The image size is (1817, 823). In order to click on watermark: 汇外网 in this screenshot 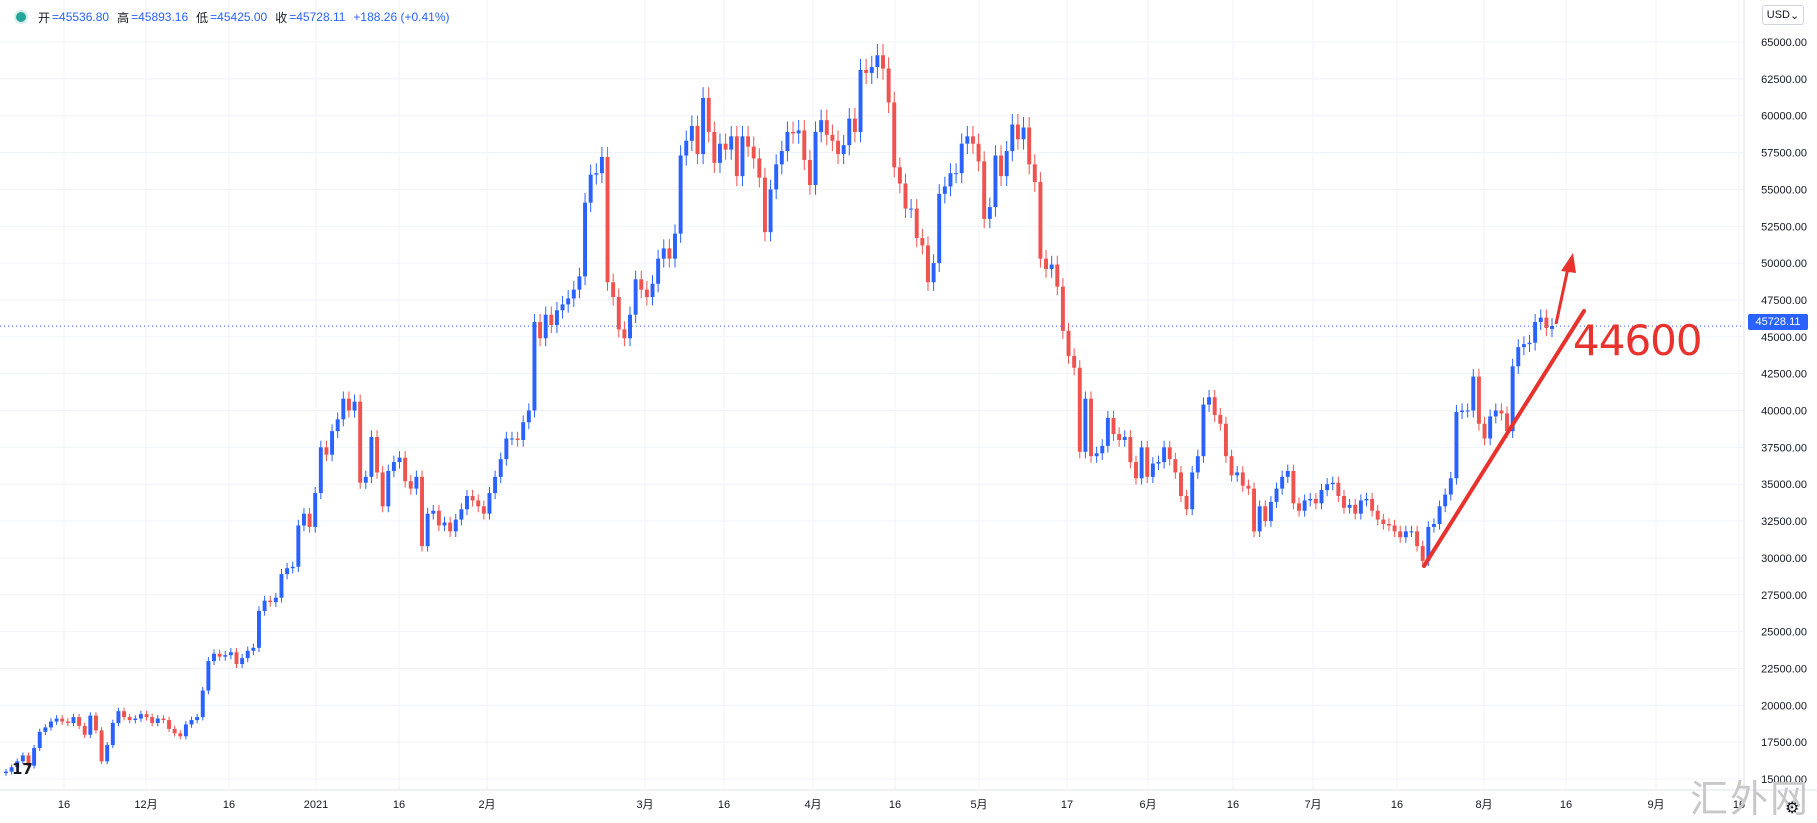, I will do `click(1750, 799)`.